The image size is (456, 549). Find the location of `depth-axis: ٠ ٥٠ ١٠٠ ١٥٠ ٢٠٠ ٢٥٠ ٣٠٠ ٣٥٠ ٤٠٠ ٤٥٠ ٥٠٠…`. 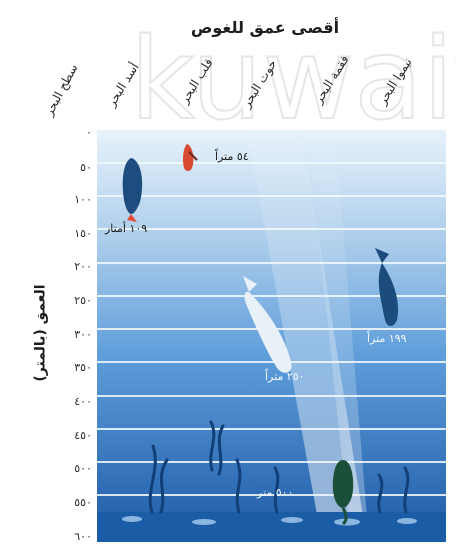

depth-axis: ٠ ٥٠ ١٠٠ ١٥٠ ٢٠٠ ٢٥٠ ٣٠٠ ٣٥٠ ٤٠٠ ٤٥٠ ٥٠٠… is located at coordinates (68, 274).